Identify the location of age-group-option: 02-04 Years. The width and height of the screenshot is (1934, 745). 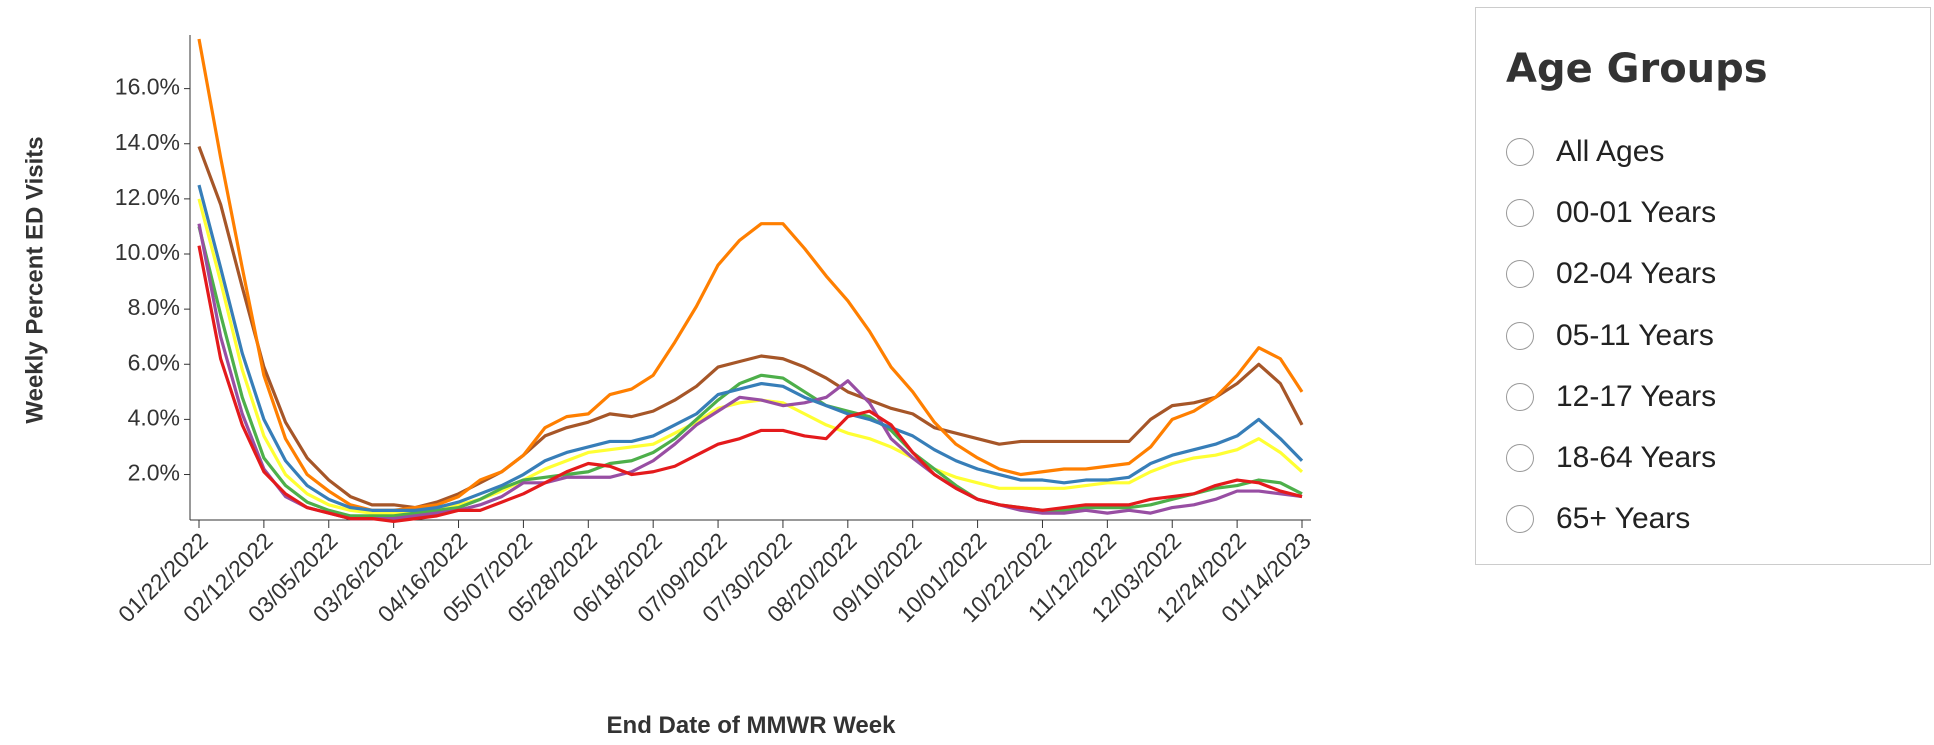
(1611, 274).